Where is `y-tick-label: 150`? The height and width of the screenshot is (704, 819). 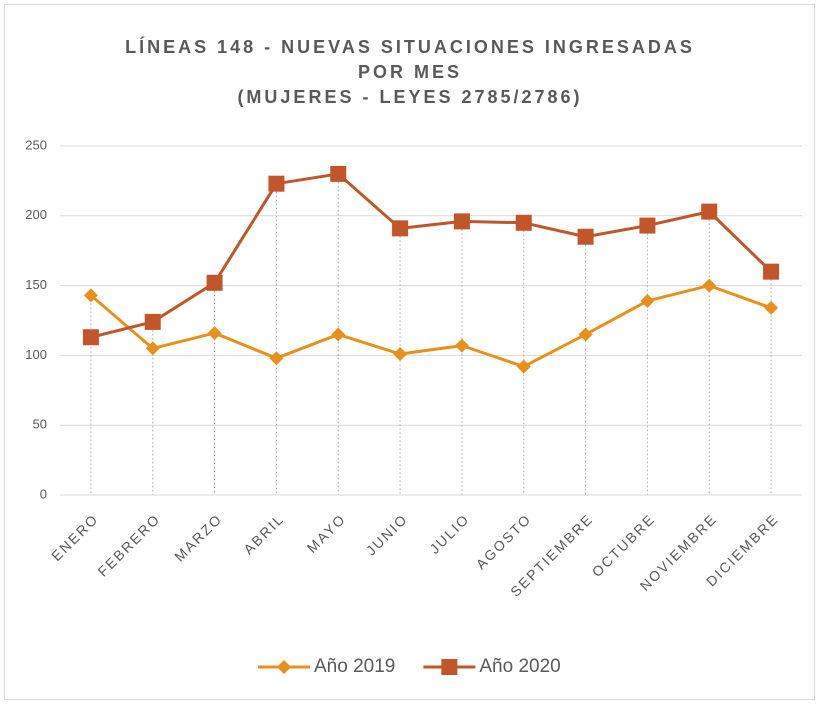
y-tick-label: 150 is located at coordinates (36, 284).